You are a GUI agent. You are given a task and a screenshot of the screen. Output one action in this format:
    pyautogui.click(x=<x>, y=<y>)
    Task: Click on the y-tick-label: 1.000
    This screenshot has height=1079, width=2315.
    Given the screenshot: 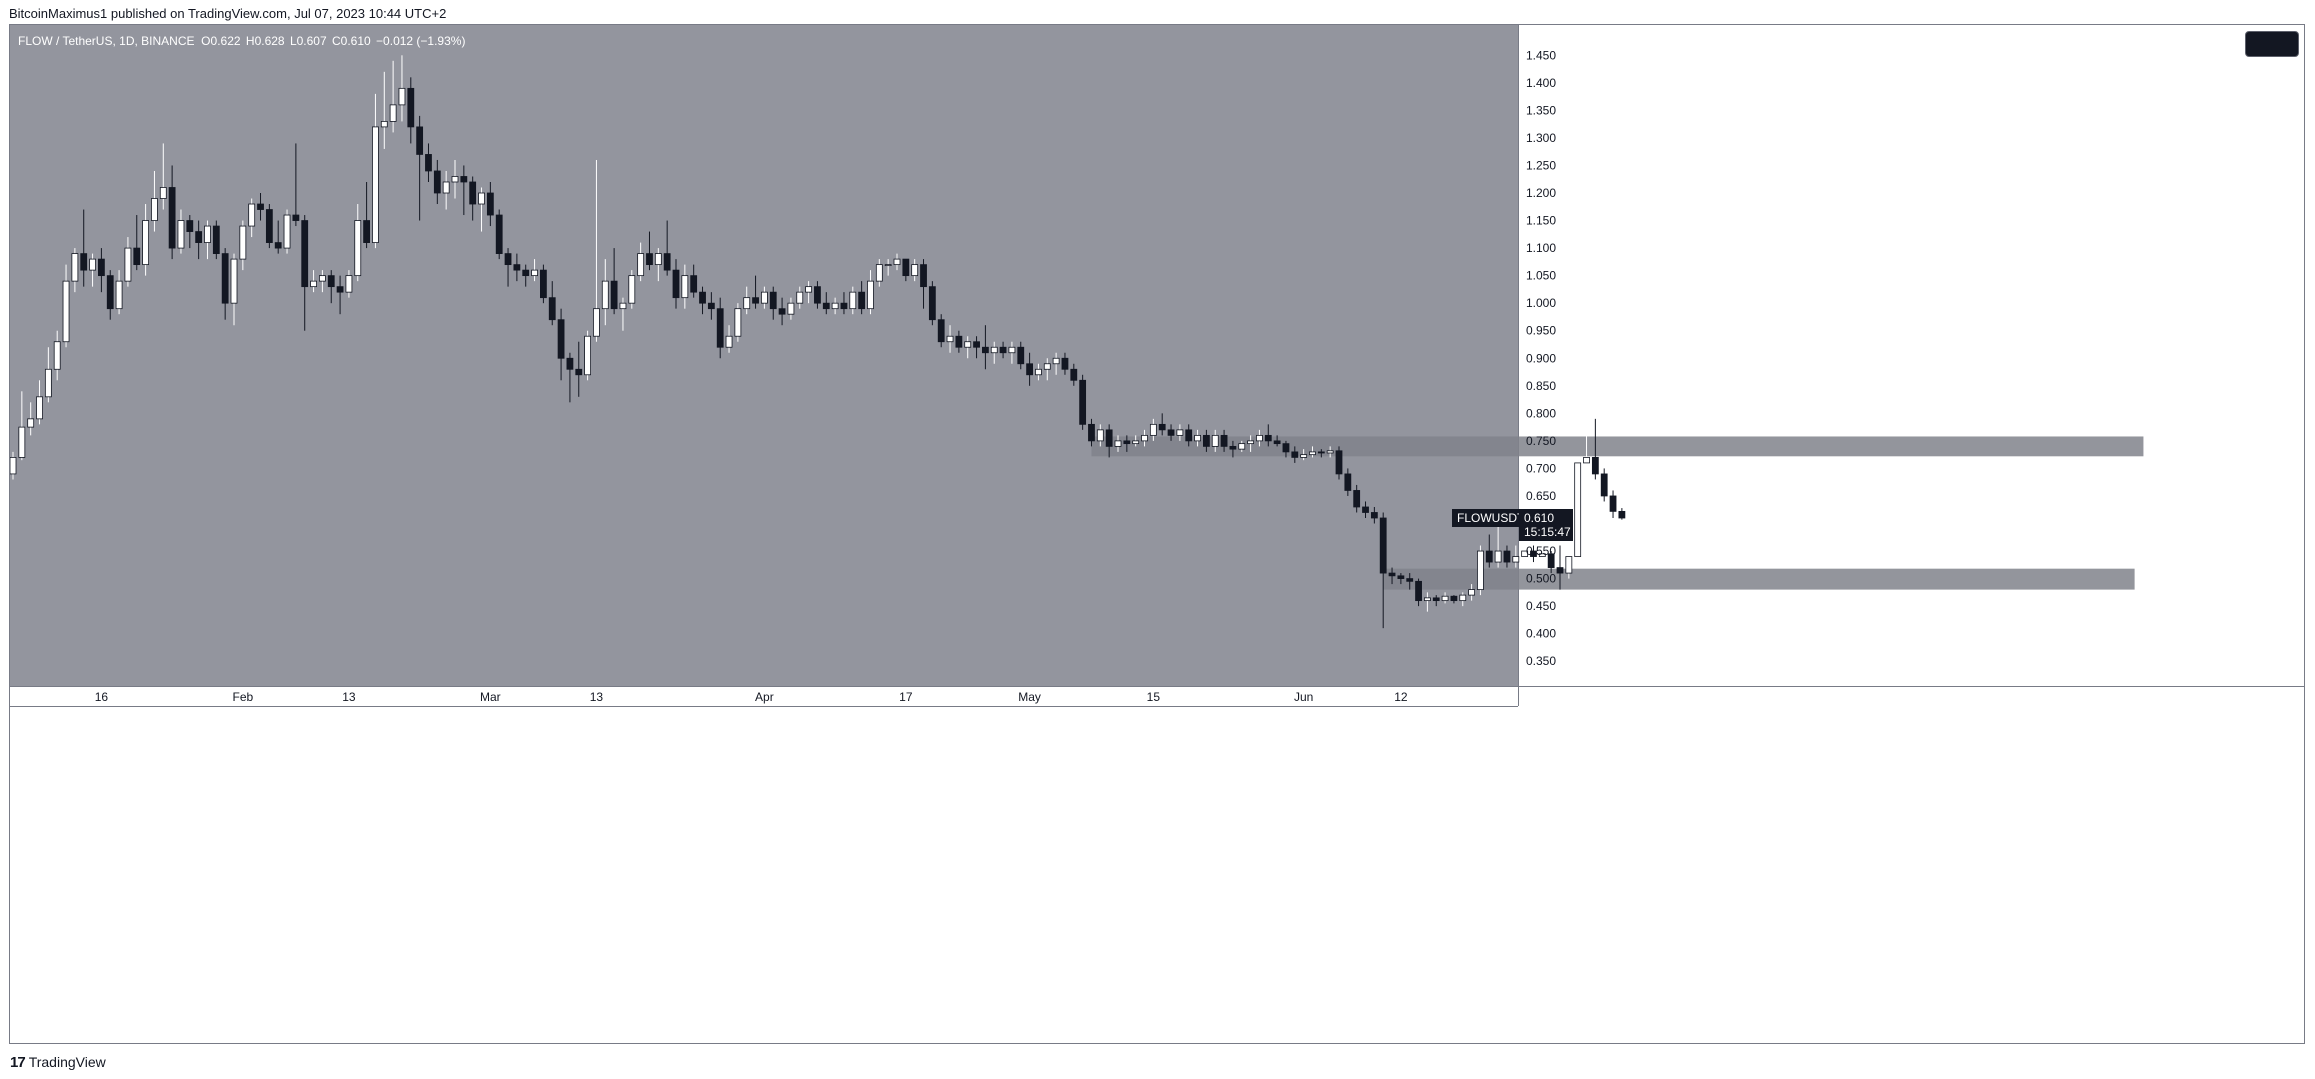 What is the action you would take?
    pyautogui.click(x=1541, y=303)
    